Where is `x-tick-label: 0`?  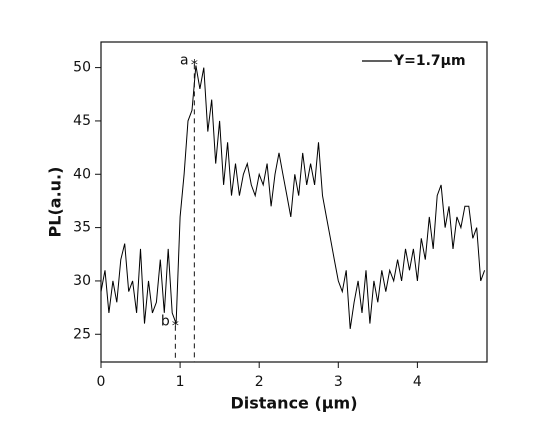 x-tick-label: 0 is located at coordinates (101, 382).